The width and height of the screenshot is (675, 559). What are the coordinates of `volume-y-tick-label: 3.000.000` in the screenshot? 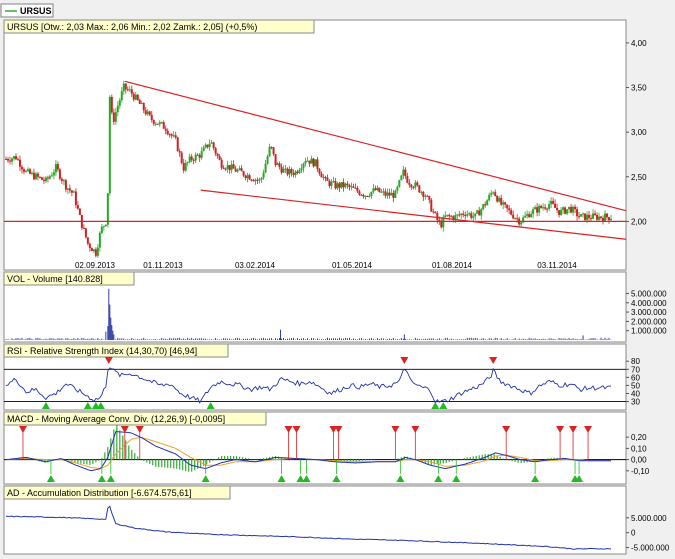 It's located at (649, 312).